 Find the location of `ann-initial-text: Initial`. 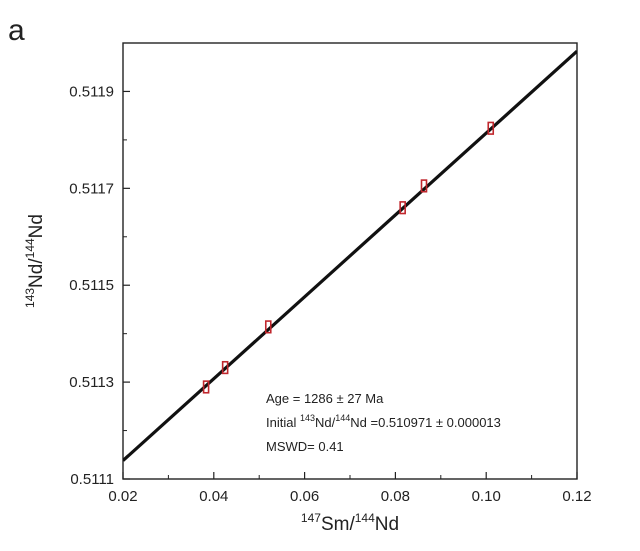

ann-initial-text: Initial is located at coordinates (283, 422).